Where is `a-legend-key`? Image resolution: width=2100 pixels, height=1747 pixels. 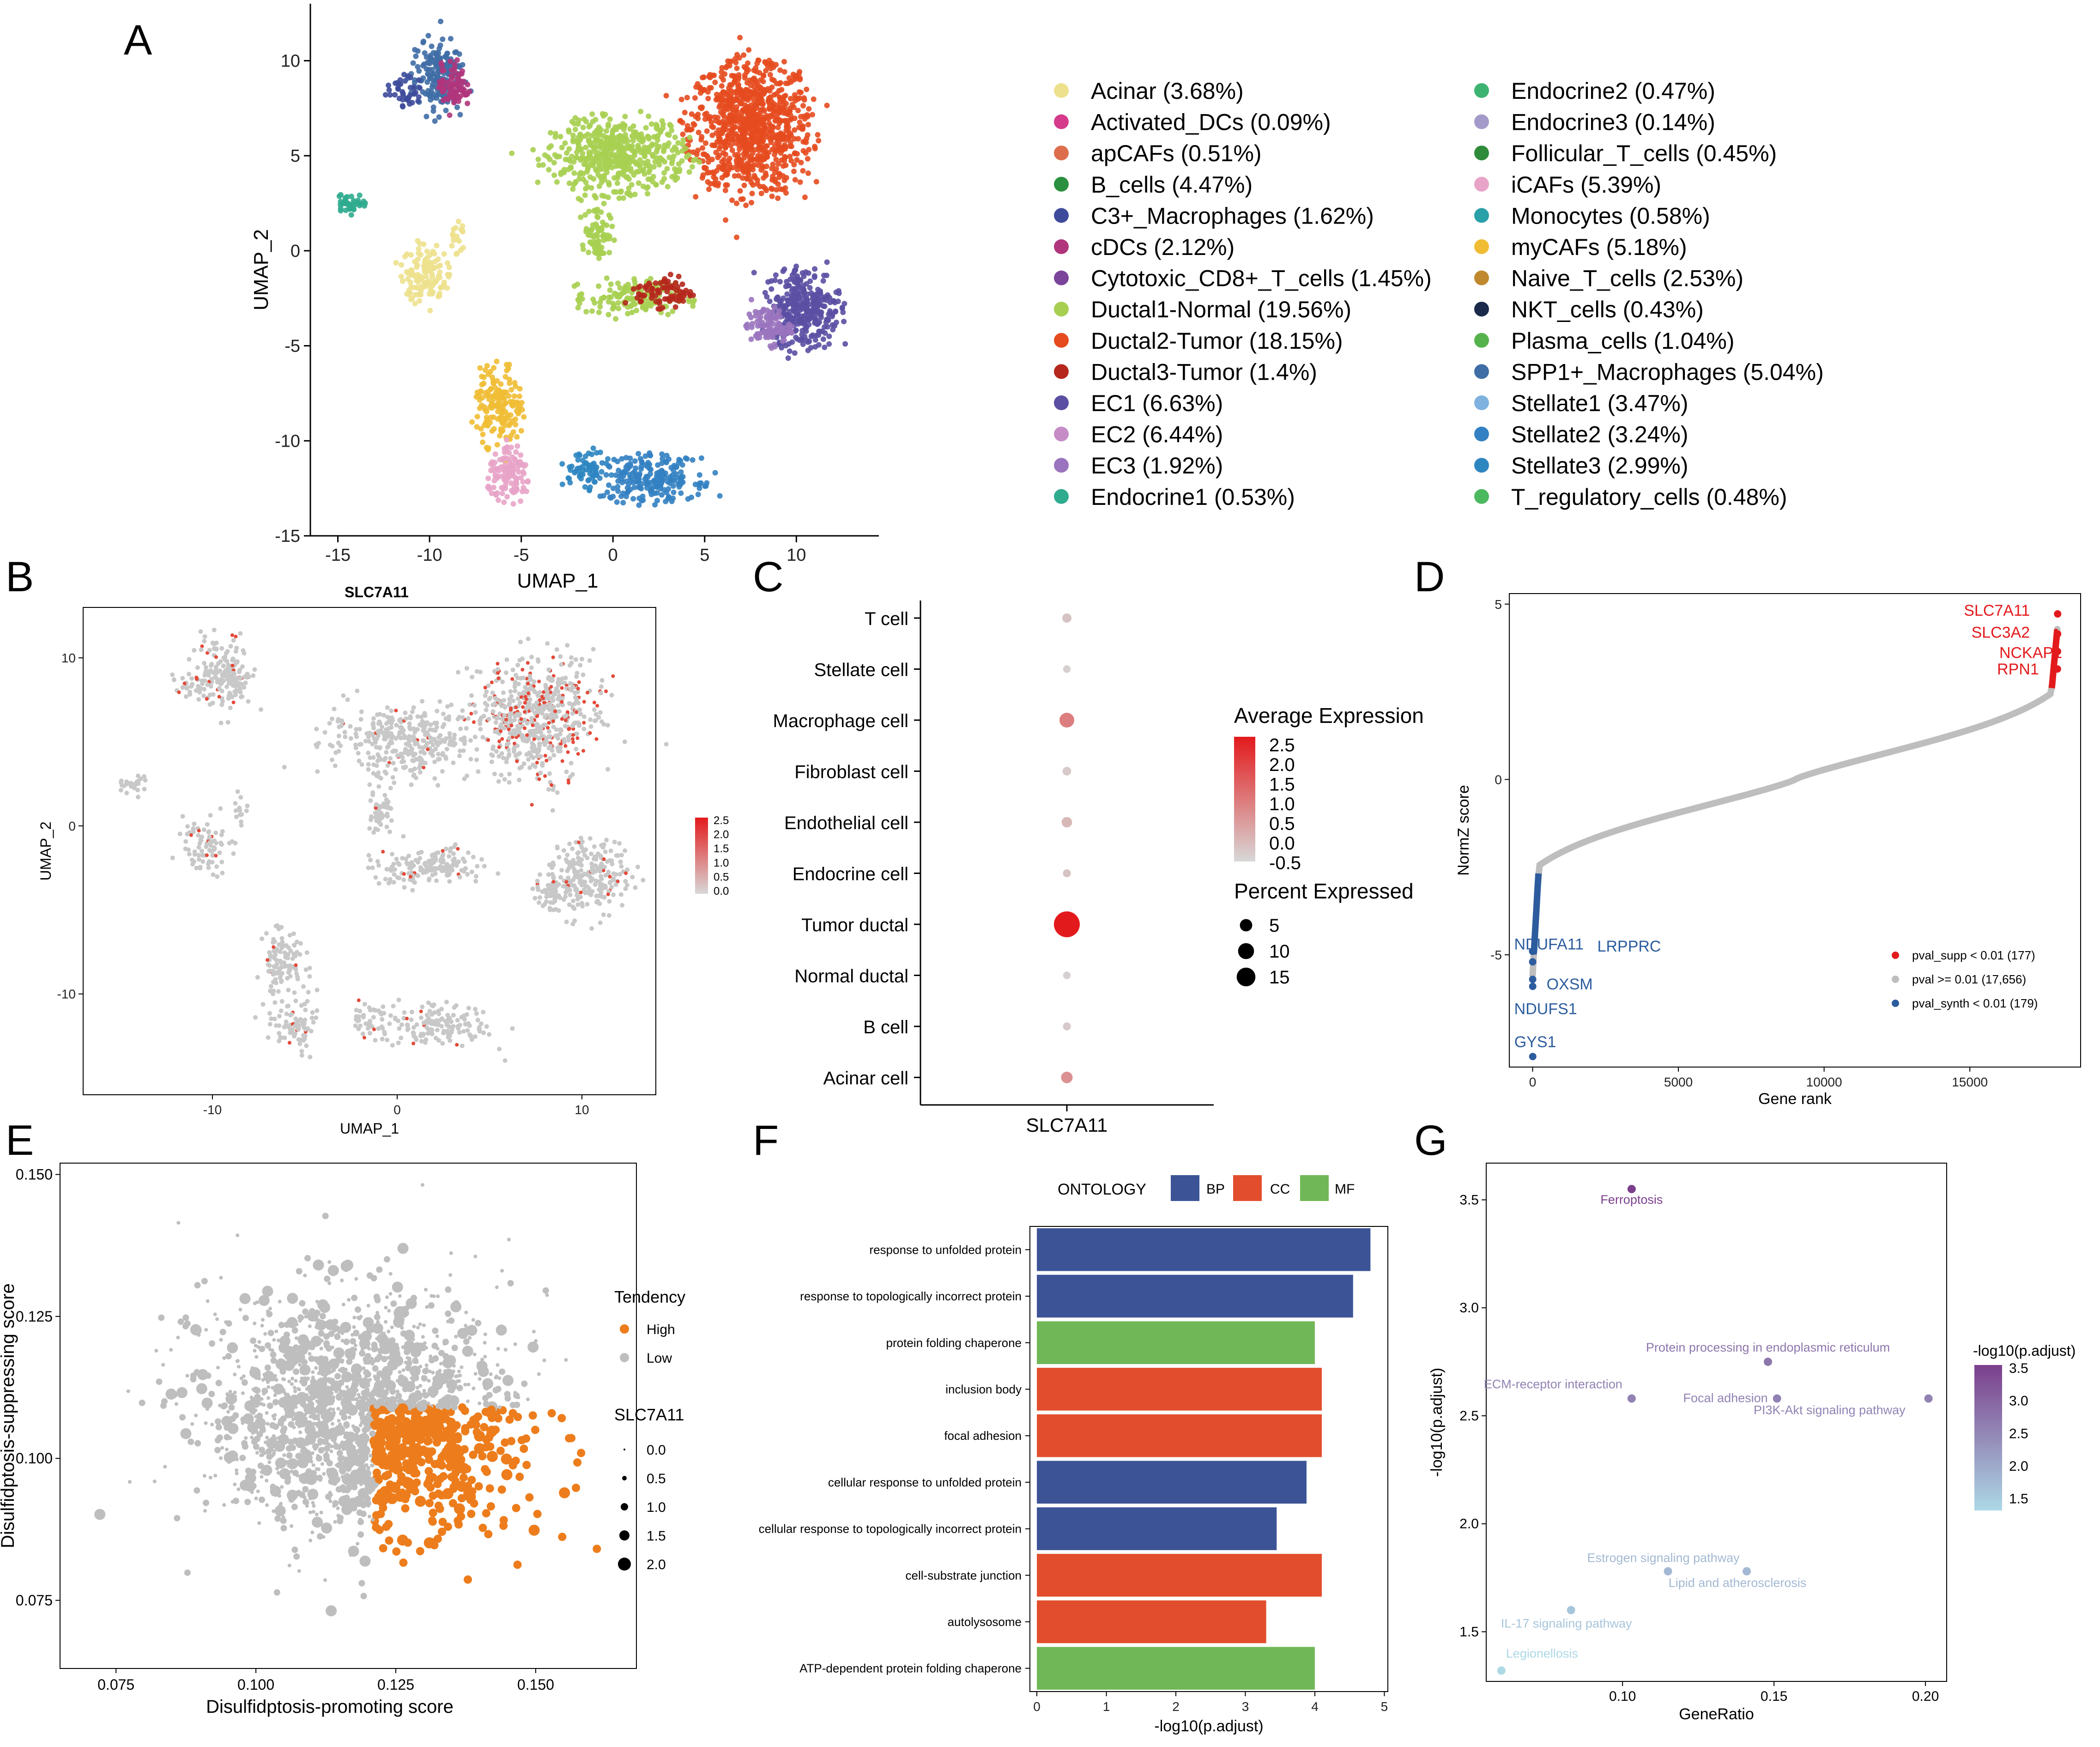
a-legend-key is located at coordinates (1061, 246).